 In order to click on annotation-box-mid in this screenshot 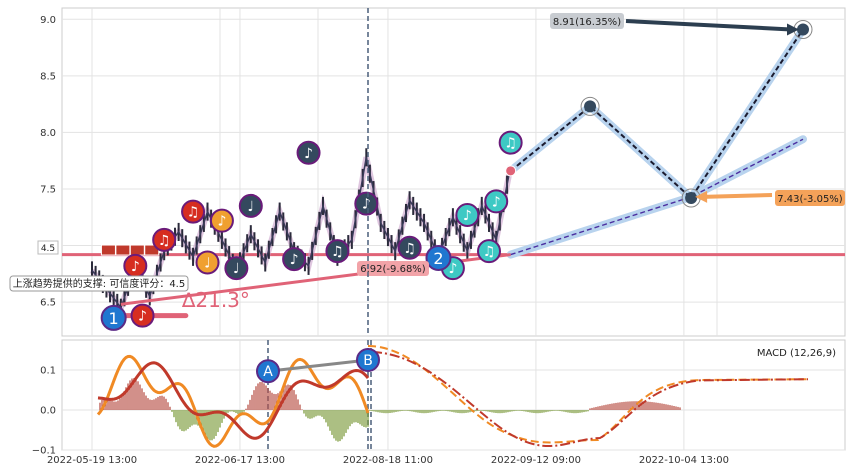, I will do `click(810, 198)`.